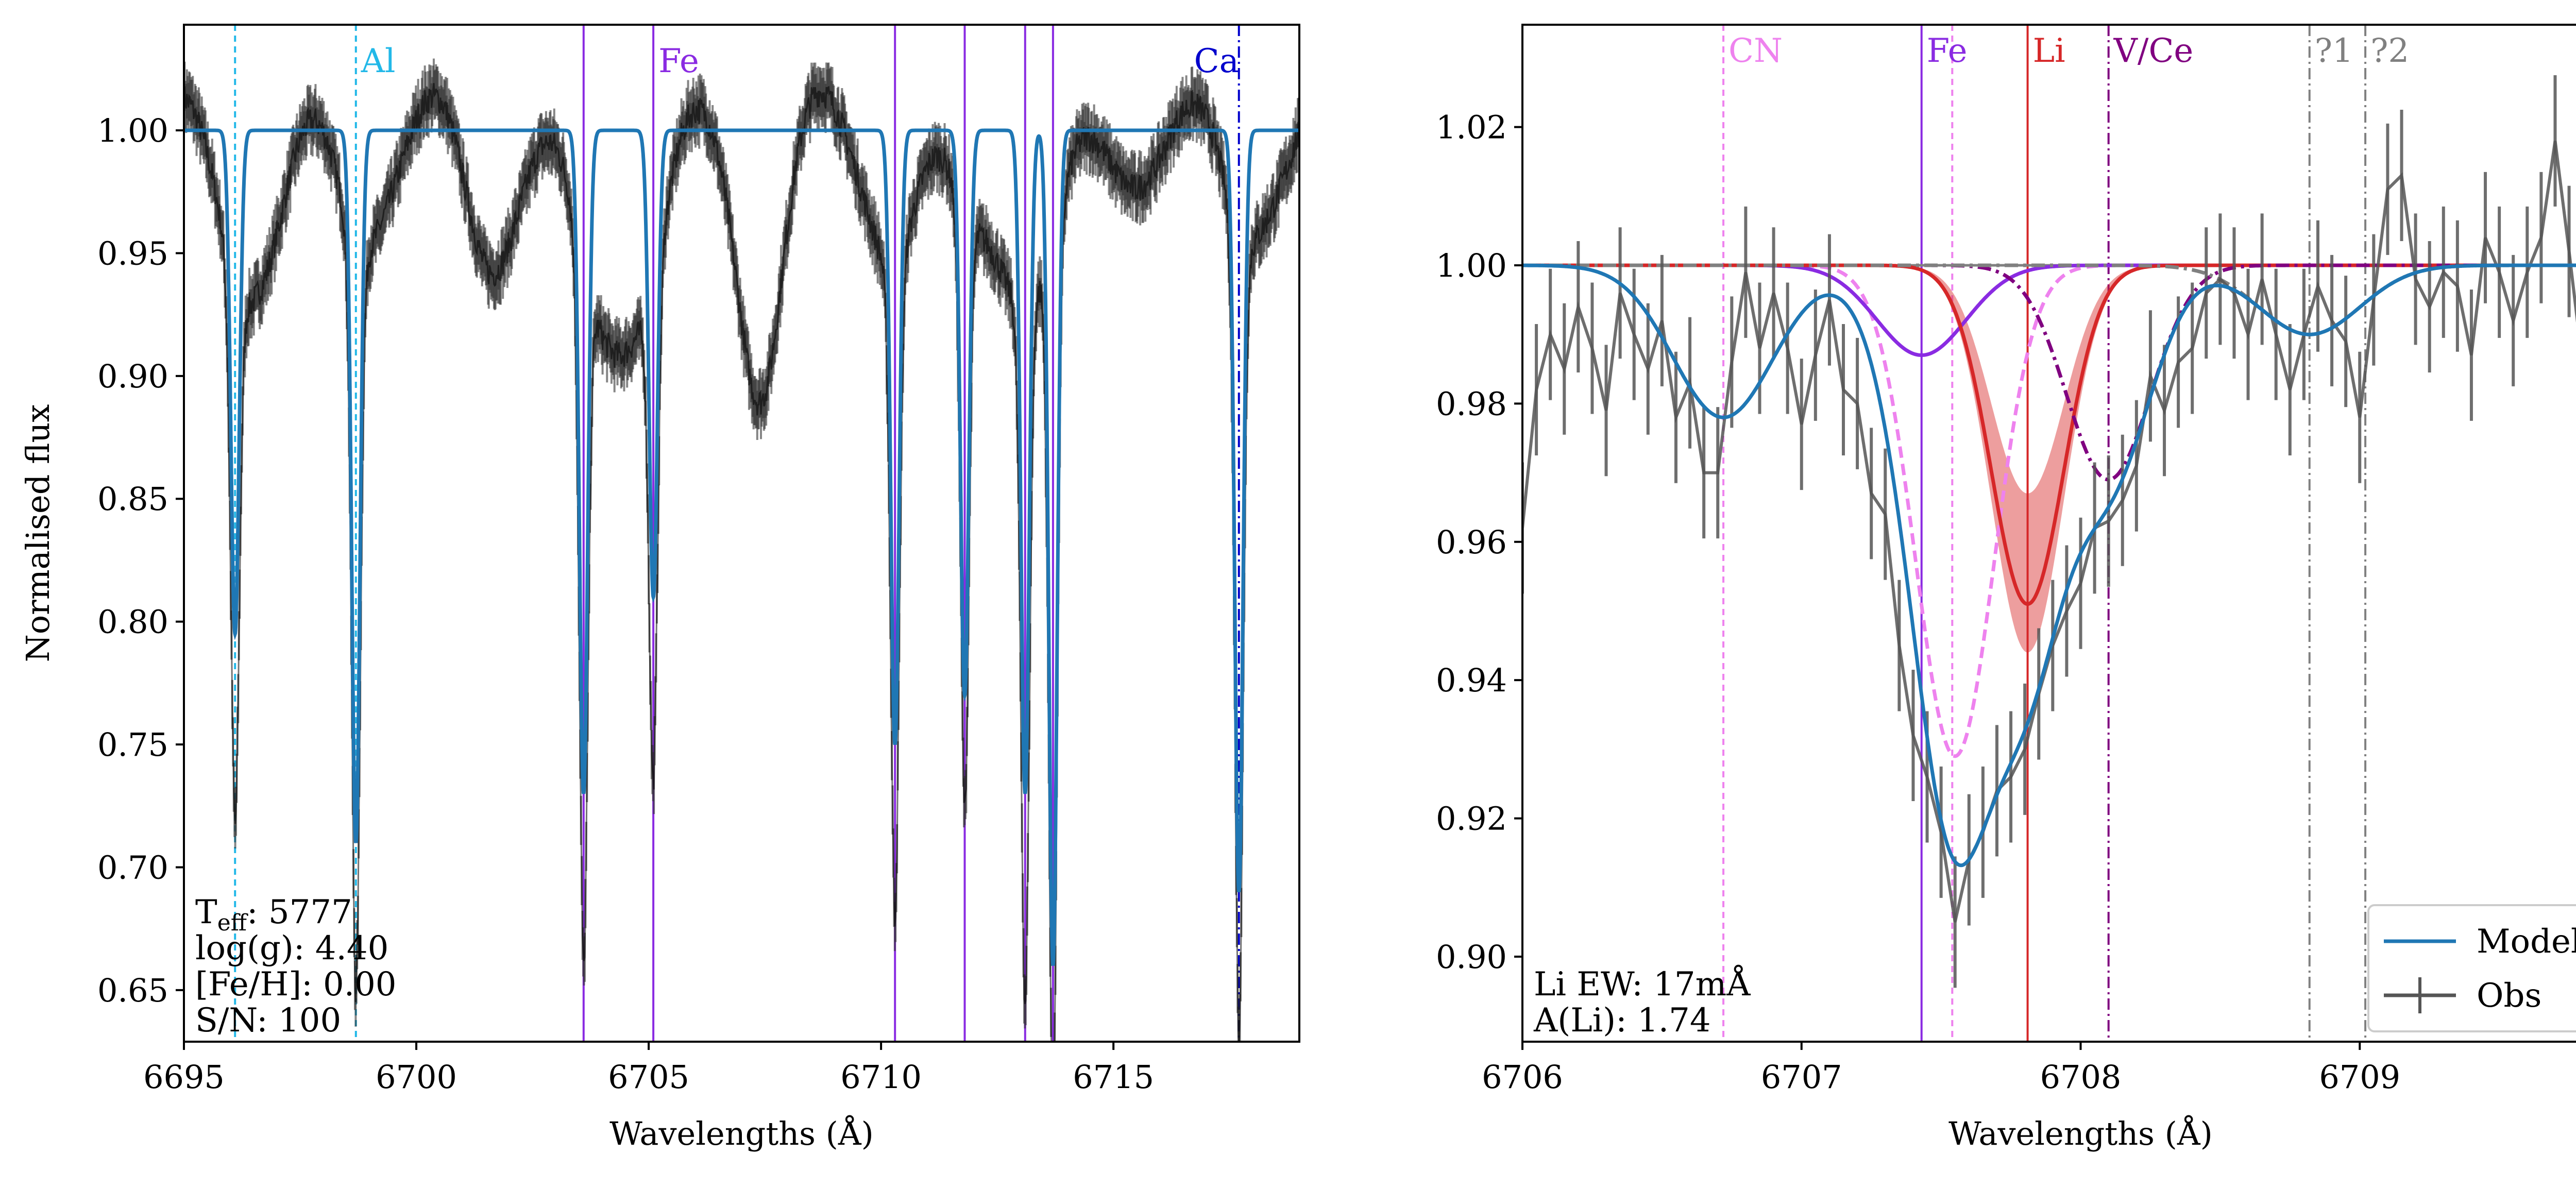 The height and width of the screenshot is (1188, 2576). I want to click on line-label: Ca, so click(1216, 61).